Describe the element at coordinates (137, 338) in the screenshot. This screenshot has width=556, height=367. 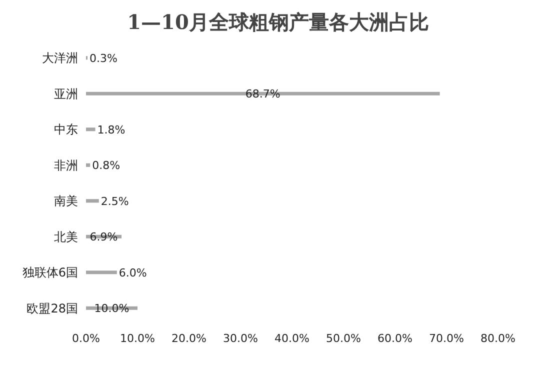
I see `x-tick-label: 10.0%` at that location.